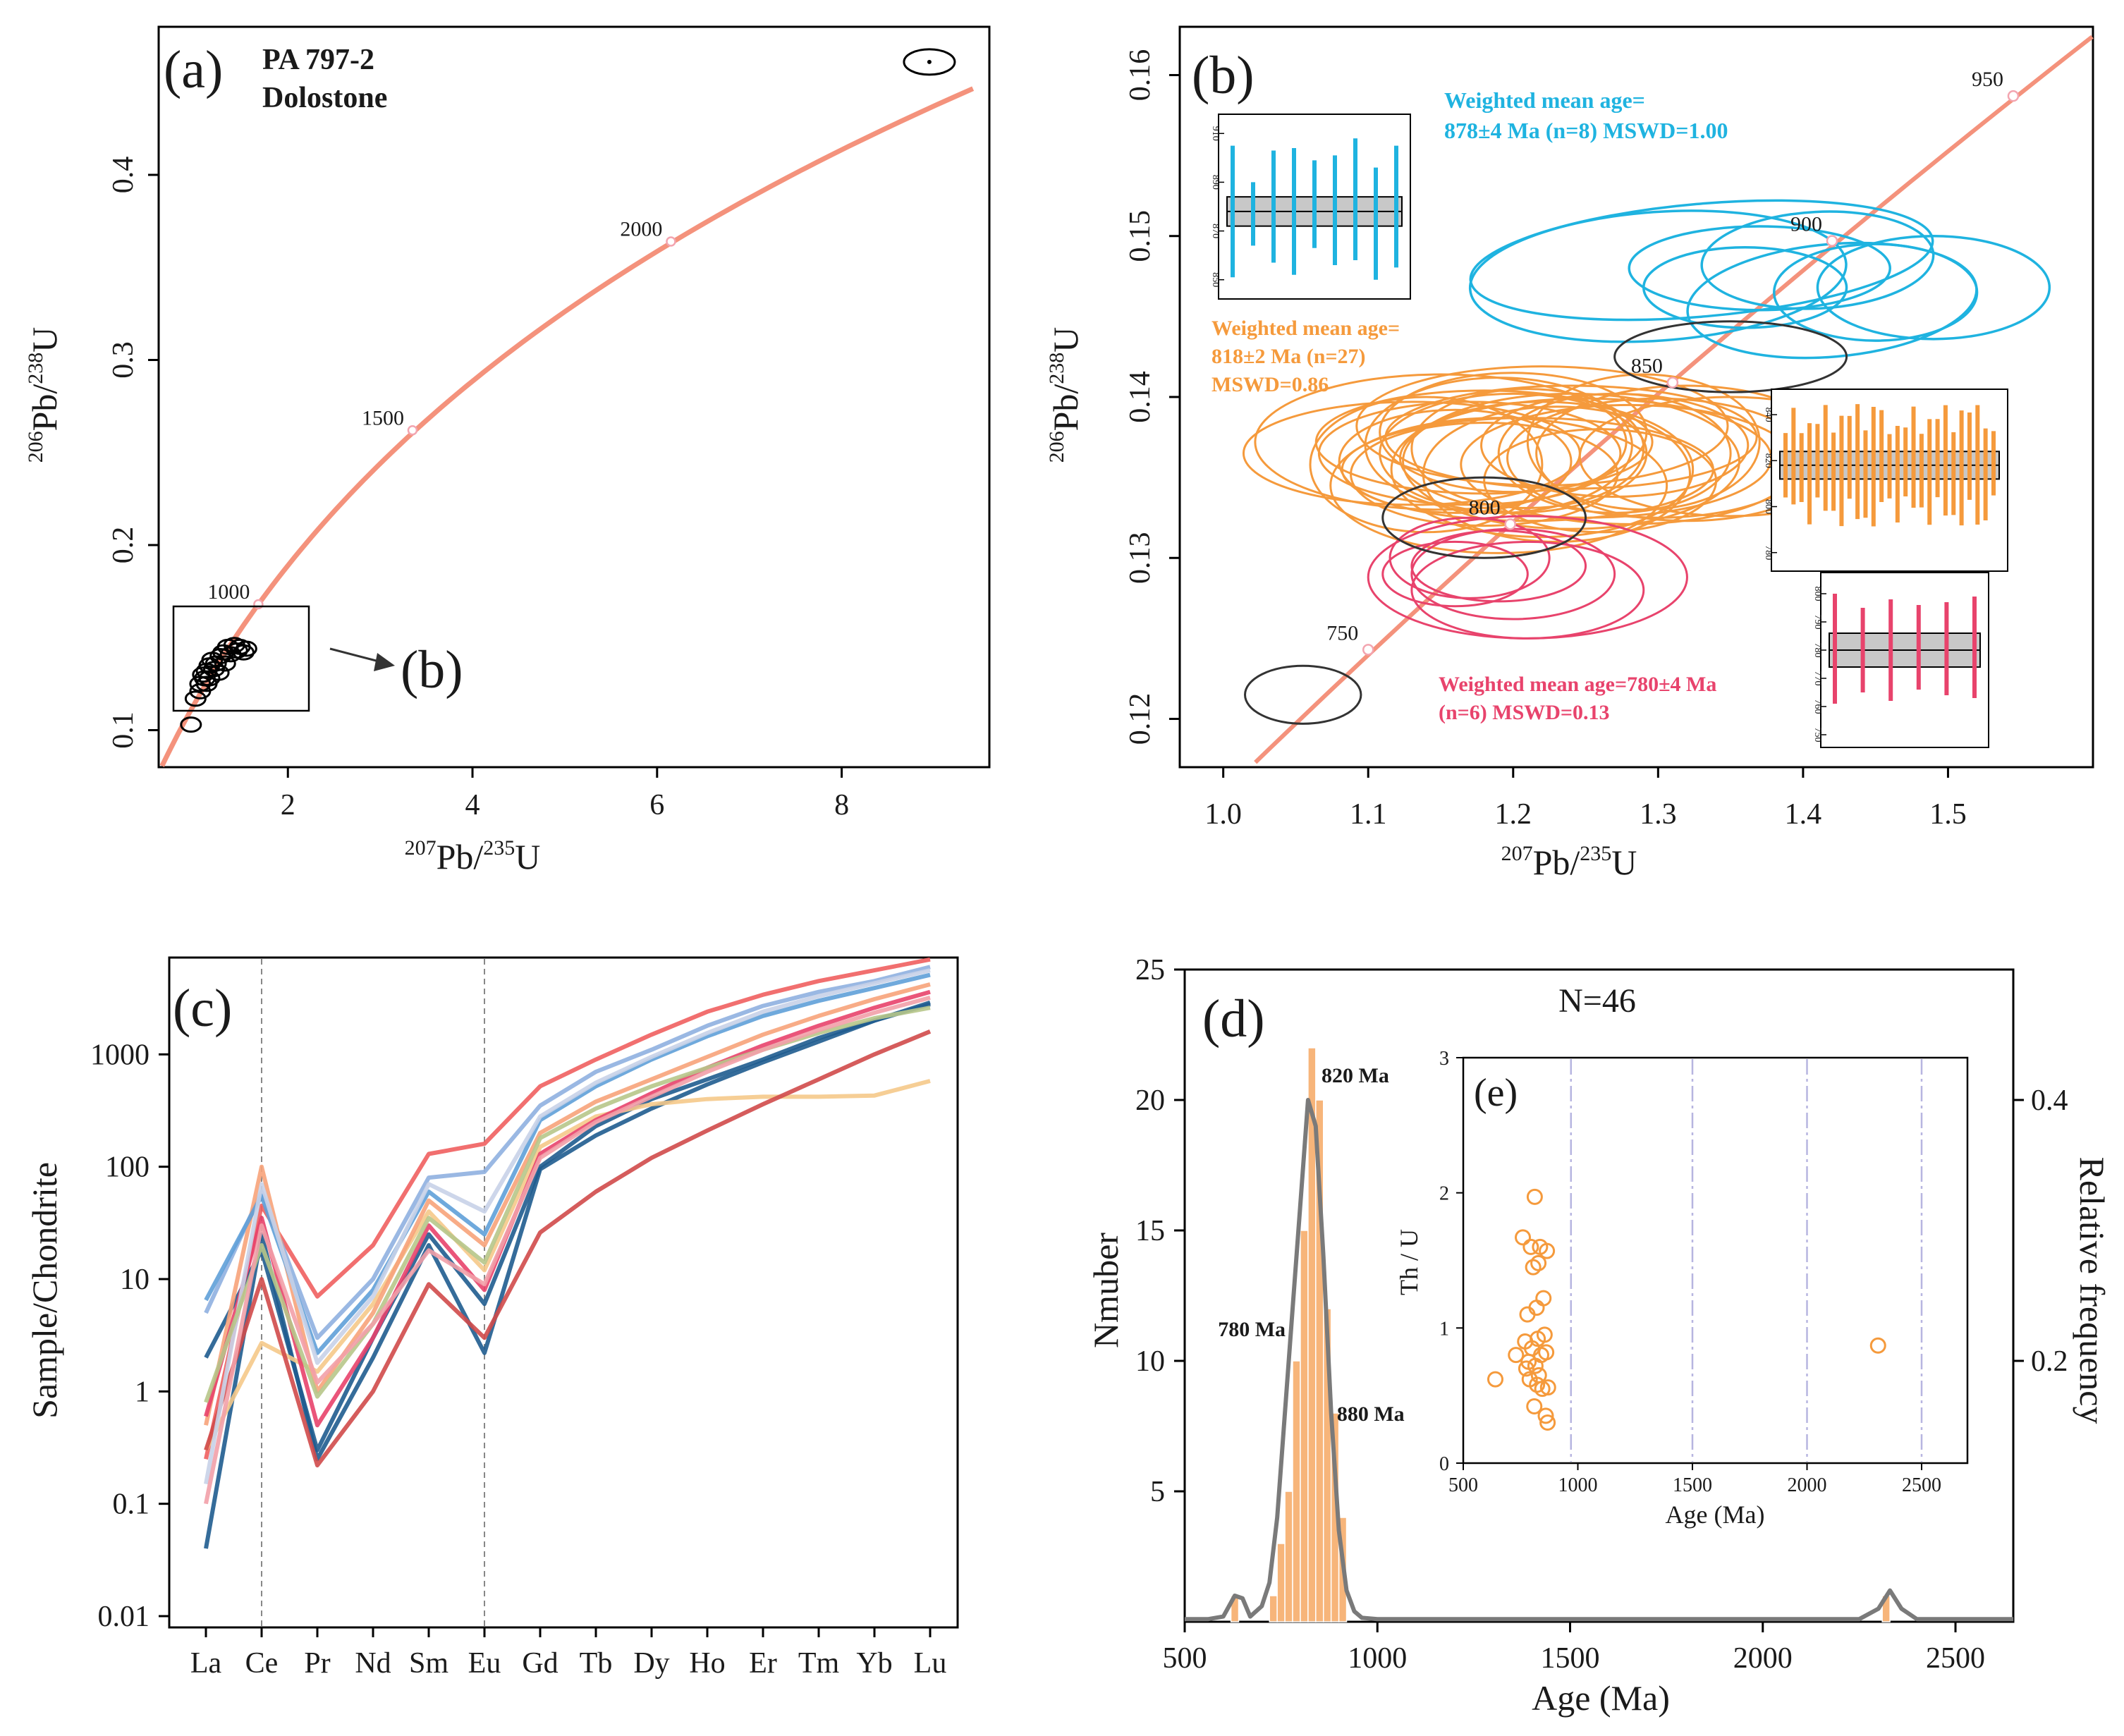 The height and width of the screenshot is (1736, 2124). What do you see at coordinates (931, 1664) in the screenshot?
I see `panel-c-xtick-label: Lu` at bounding box center [931, 1664].